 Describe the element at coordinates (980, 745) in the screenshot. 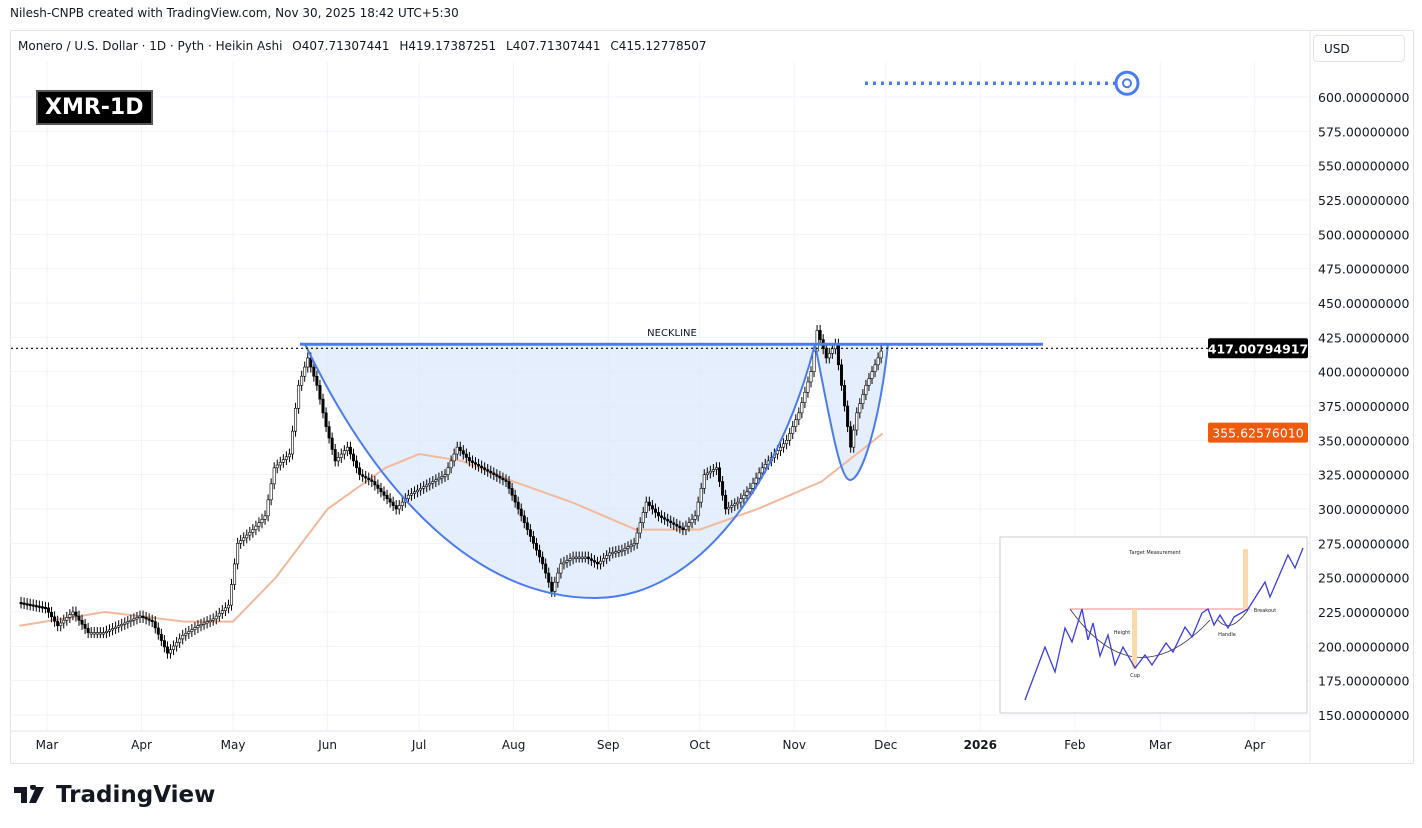

I see `x-tick-label: 2026` at that location.